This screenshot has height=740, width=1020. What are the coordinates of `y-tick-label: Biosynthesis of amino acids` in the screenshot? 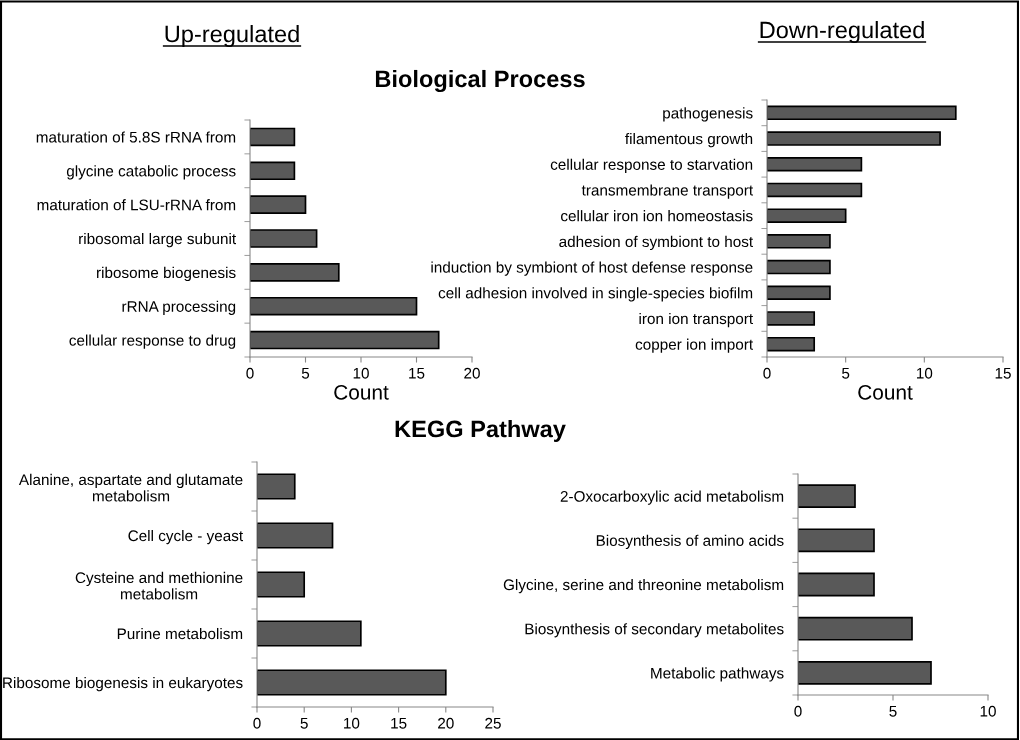 It's located at (690, 542).